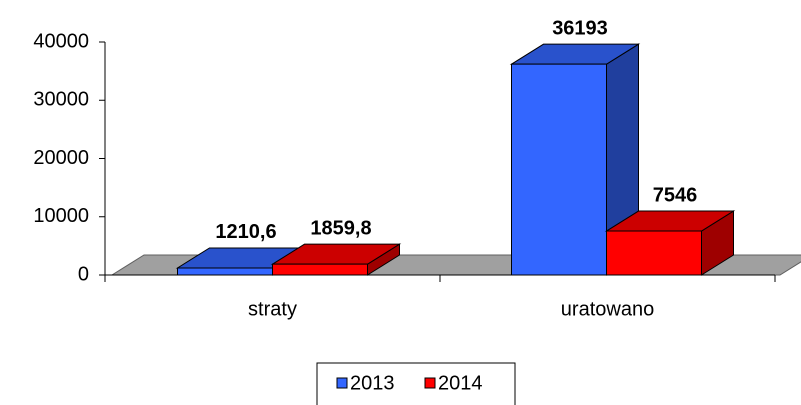 This screenshot has width=801, height=405. I want to click on x-tick-label: uratowano, so click(607, 309).